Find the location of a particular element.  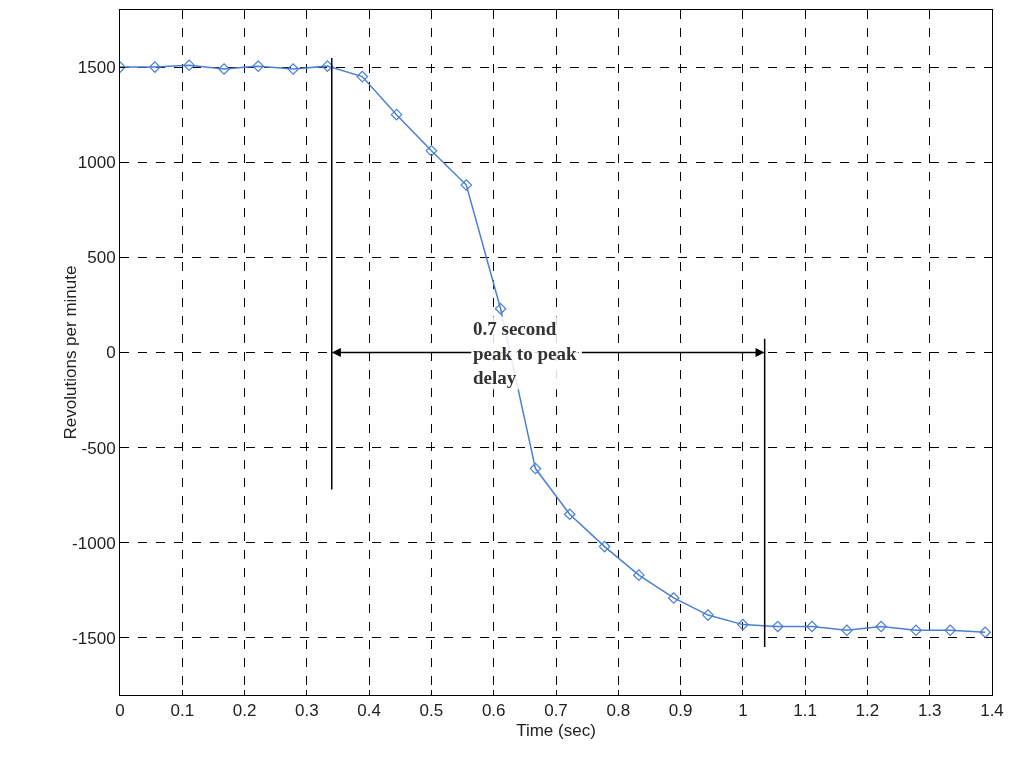

y-tick-label: 500 is located at coordinates (101, 258).